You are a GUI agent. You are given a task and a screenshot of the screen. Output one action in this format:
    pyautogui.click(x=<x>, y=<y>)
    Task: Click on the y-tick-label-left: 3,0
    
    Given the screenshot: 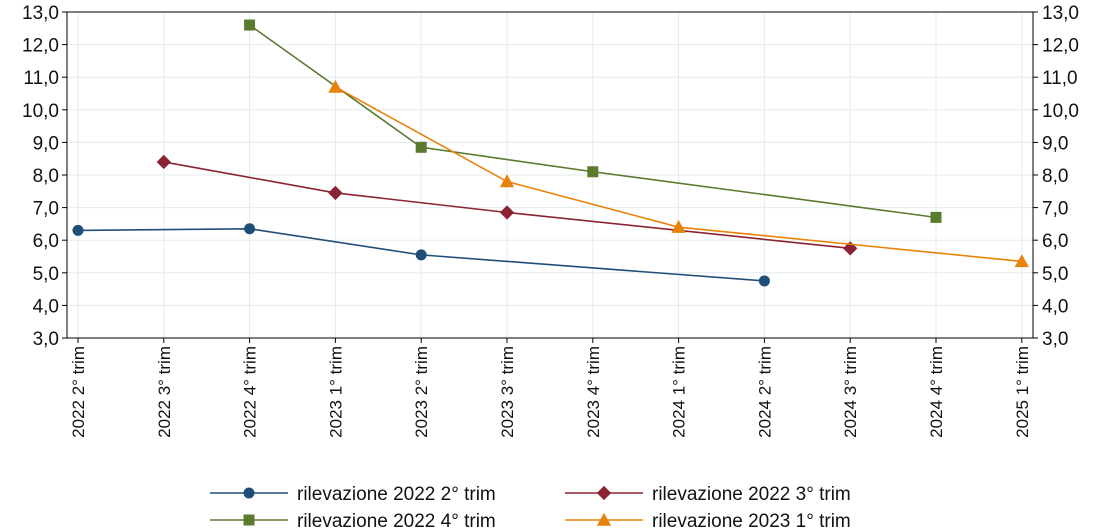 What is the action you would take?
    pyautogui.click(x=46, y=339)
    